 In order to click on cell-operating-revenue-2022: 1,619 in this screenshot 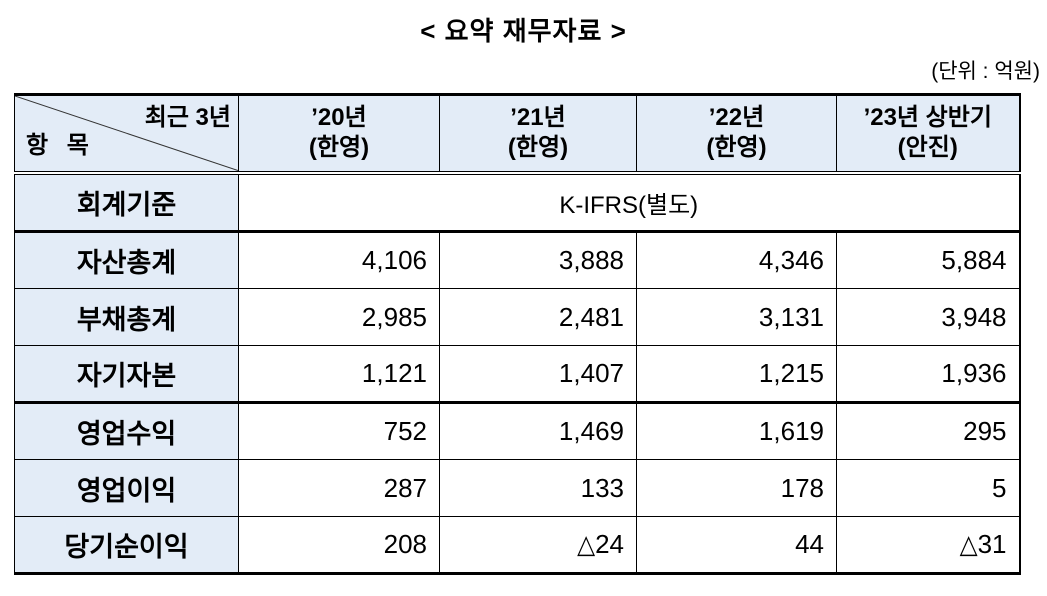, I will do `click(736, 431)`.